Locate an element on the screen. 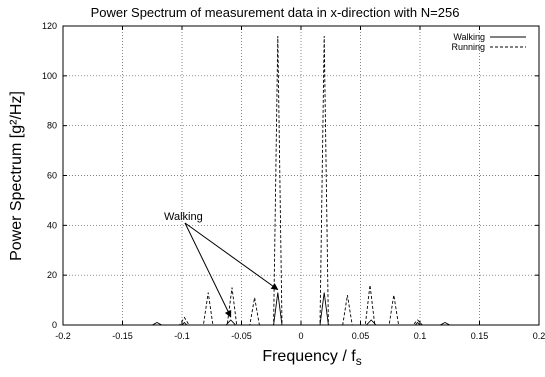 The height and width of the screenshot is (377, 545). x-axis-label-main: Frequency / f is located at coordinates (309, 356).